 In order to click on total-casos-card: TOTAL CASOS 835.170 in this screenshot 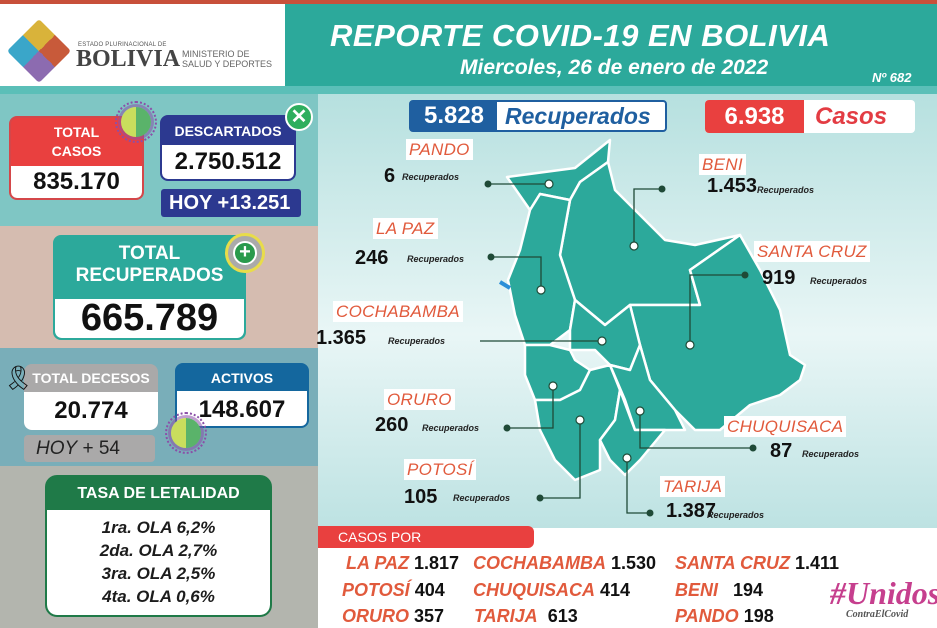, I will do `click(76, 158)`.